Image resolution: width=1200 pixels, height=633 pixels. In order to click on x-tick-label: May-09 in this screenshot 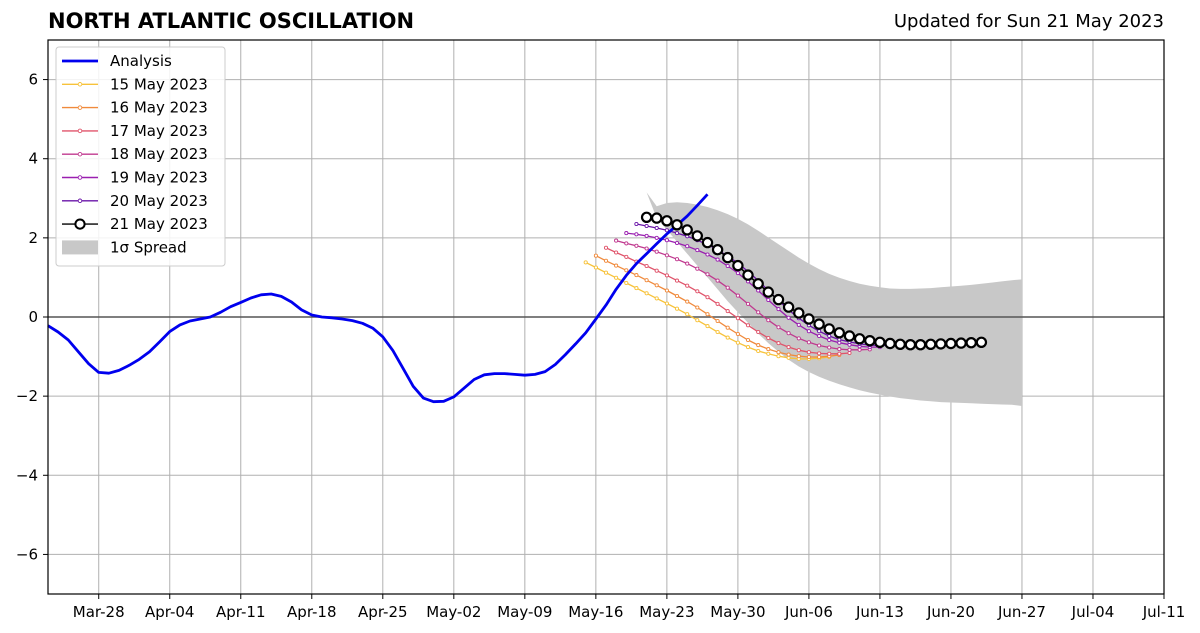, I will do `click(524, 612)`.